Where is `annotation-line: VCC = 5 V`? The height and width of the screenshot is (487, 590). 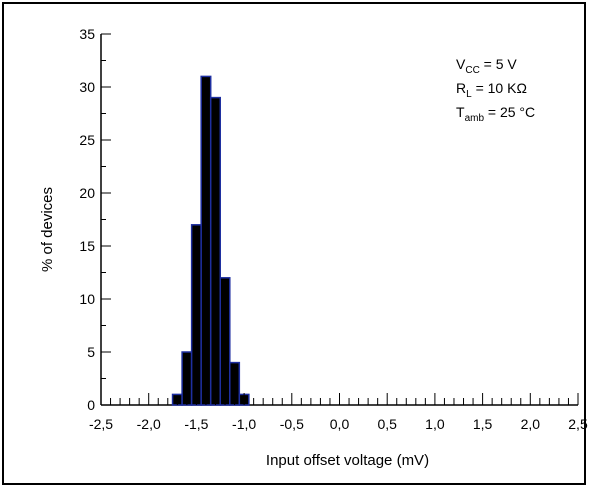
annotation-line: VCC = 5 V is located at coordinates (486, 66).